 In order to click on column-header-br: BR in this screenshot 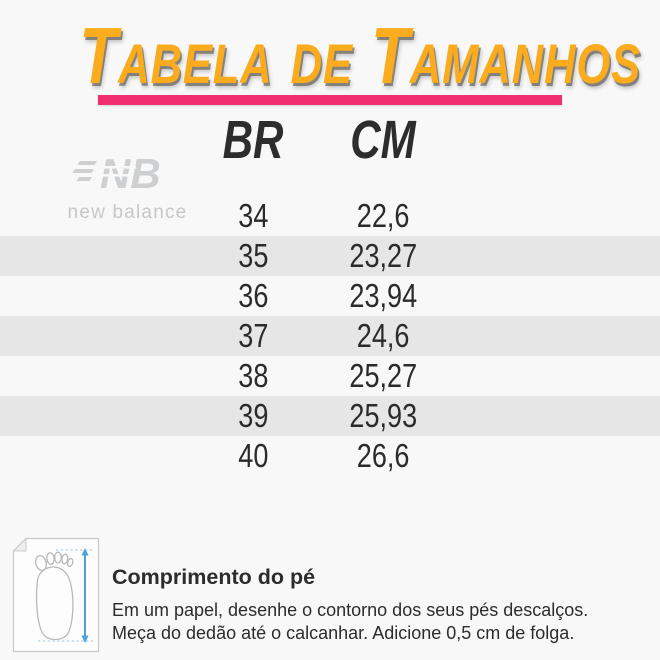, I will do `click(253, 140)`.